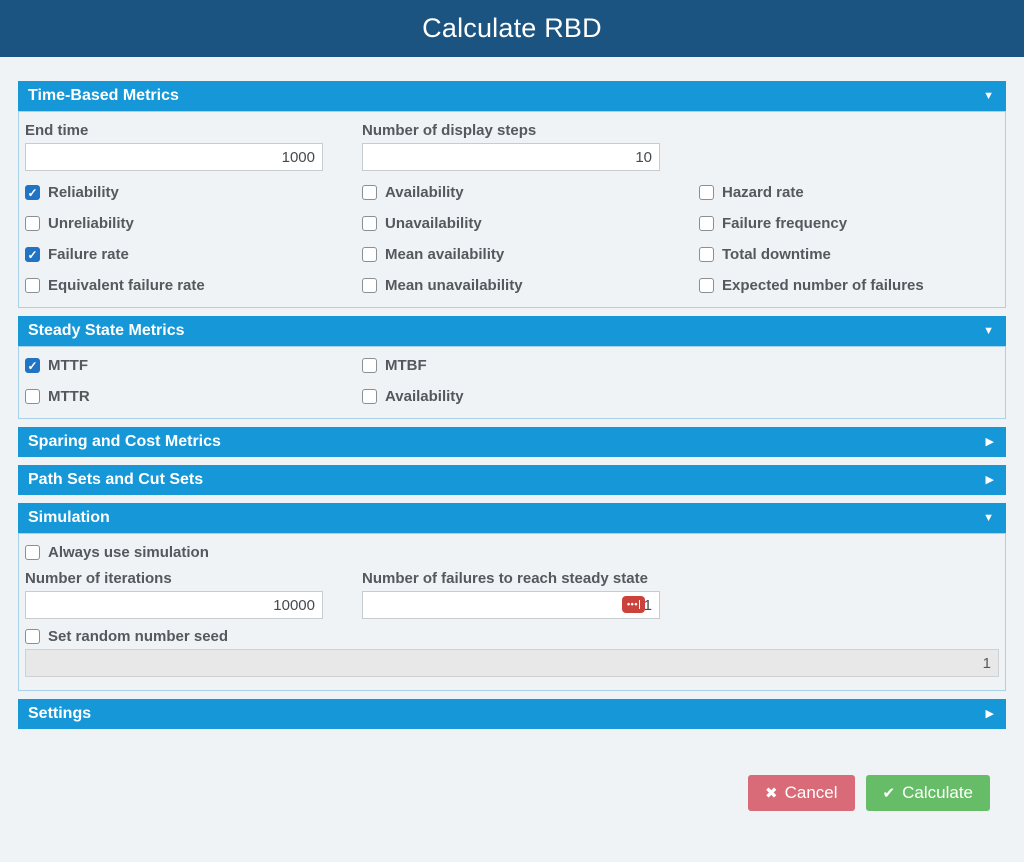 The width and height of the screenshot is (1024, 862). Describe the element at coordinates (116, 479) in the screenshot. I see `section-title: Path Sets and Cut Sets` at that location.